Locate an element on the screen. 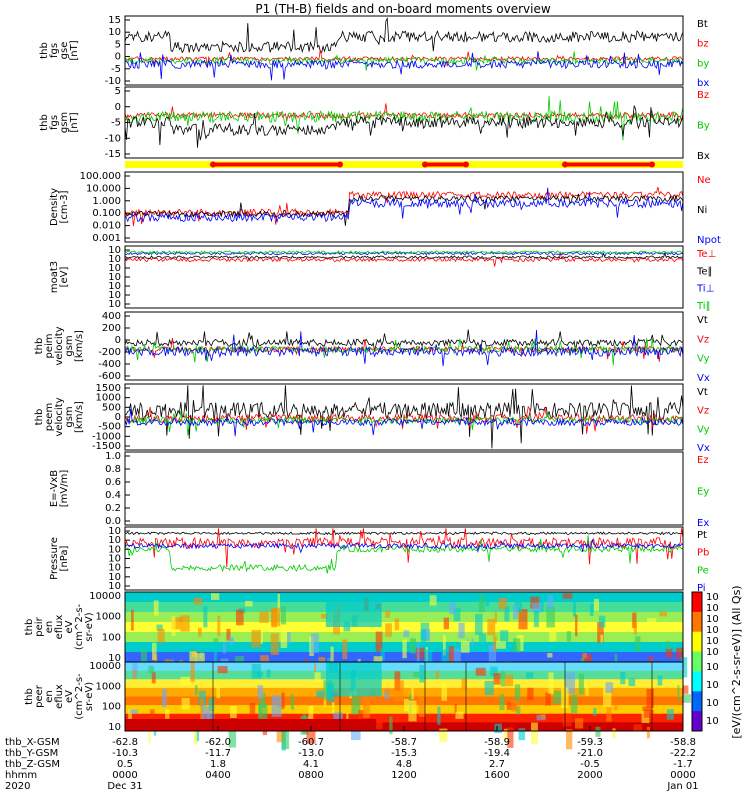 This screenshot has height=804, width=750. panel-ytick-label: 100.000 is located at coordinates (100, 176).